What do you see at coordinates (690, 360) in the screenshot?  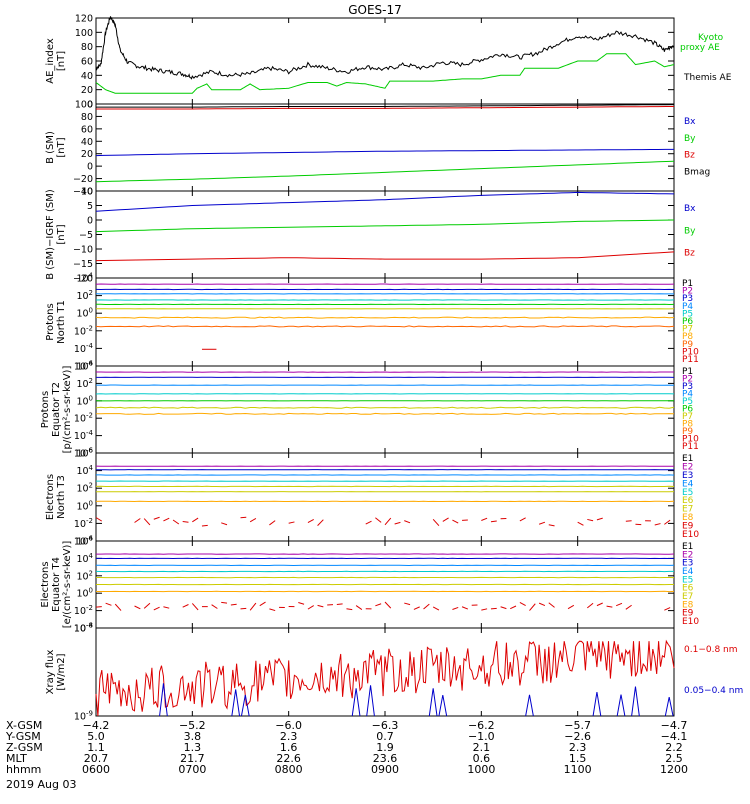 I see `legend-entry: P11` at bounding box center [690, 360].